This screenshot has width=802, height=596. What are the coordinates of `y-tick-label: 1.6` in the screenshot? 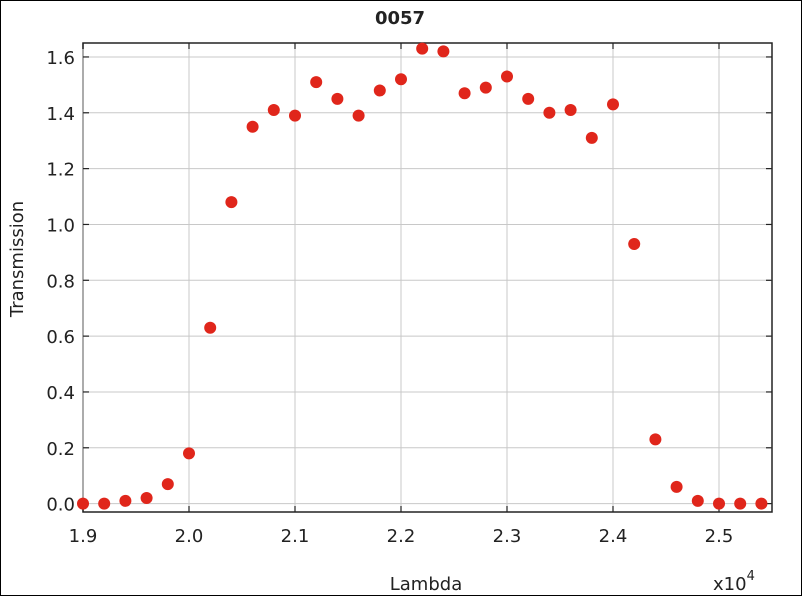 It's located at (60, 58).